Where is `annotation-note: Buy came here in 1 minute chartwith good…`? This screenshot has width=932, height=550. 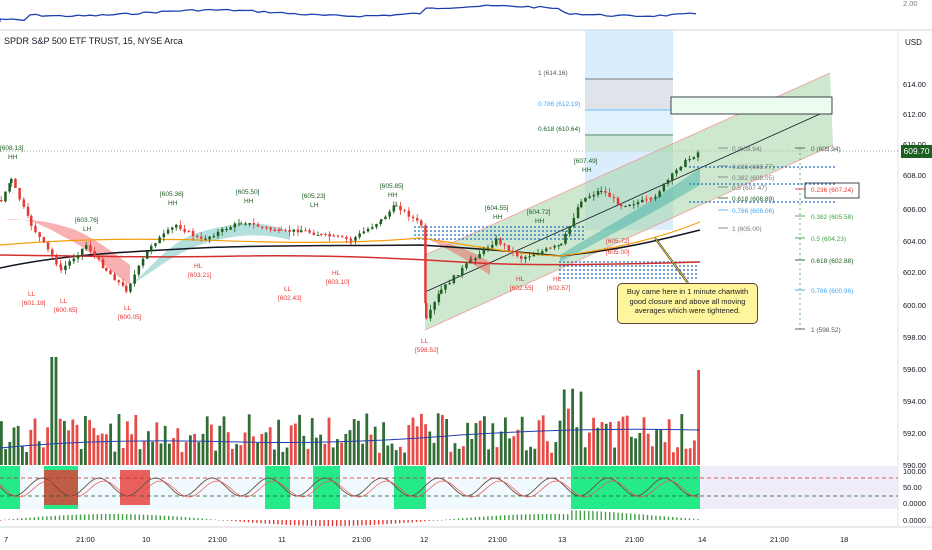
annotation-note: Buy came here in 1 minute chartwith good… is located at coordinates (687, 303).